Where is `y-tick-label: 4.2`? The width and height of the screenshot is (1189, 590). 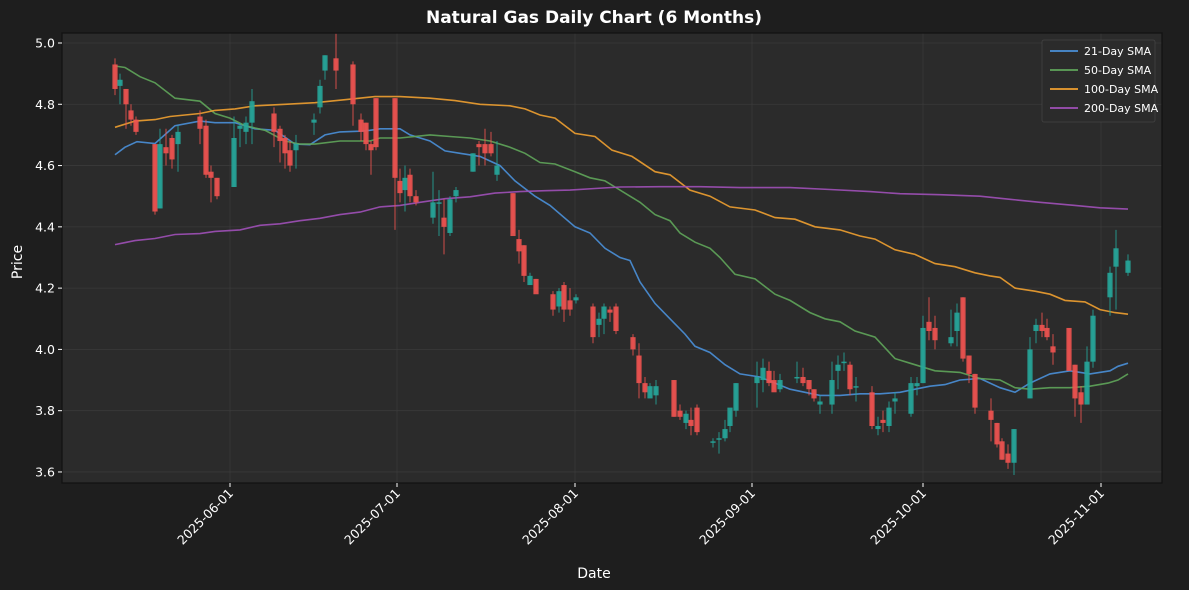
y-tick-label: 4.2 is located at coordinates (45, 288).